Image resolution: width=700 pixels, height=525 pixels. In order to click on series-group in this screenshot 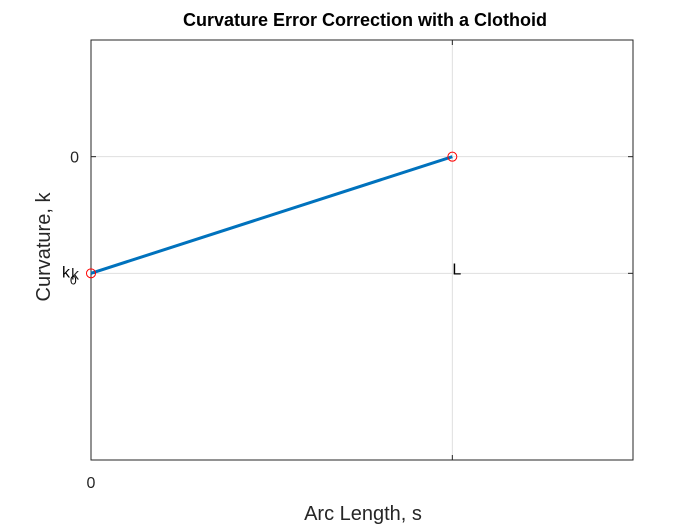, I will do `click(271, 215)`.